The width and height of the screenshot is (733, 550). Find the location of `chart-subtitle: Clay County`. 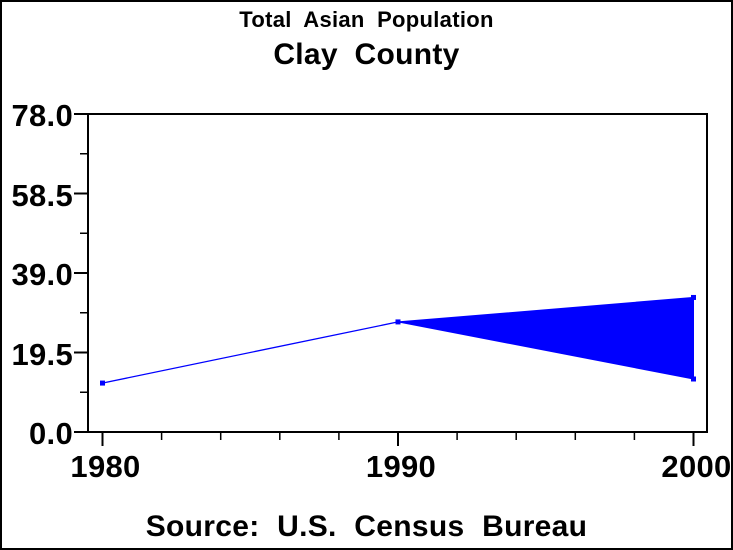

chart-subtitle: Clay County is located at coordinates (366, 54).